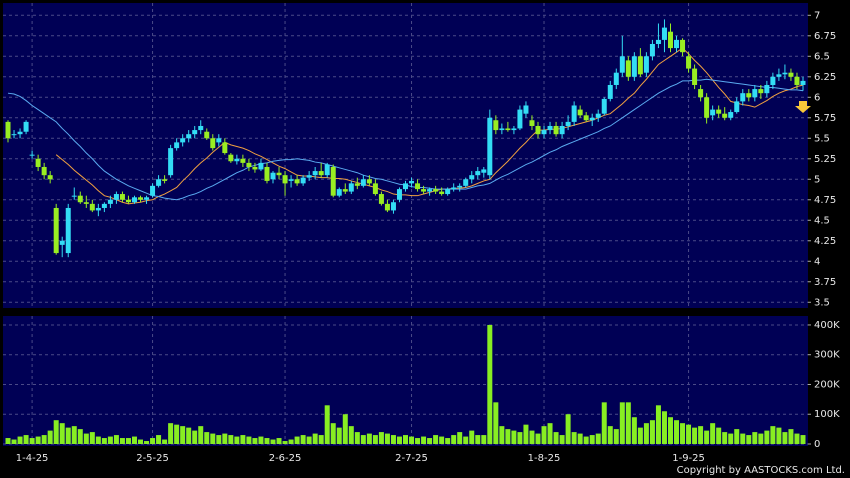  I want to click on x-tick-label: 2-6-25, so click(285, 458).